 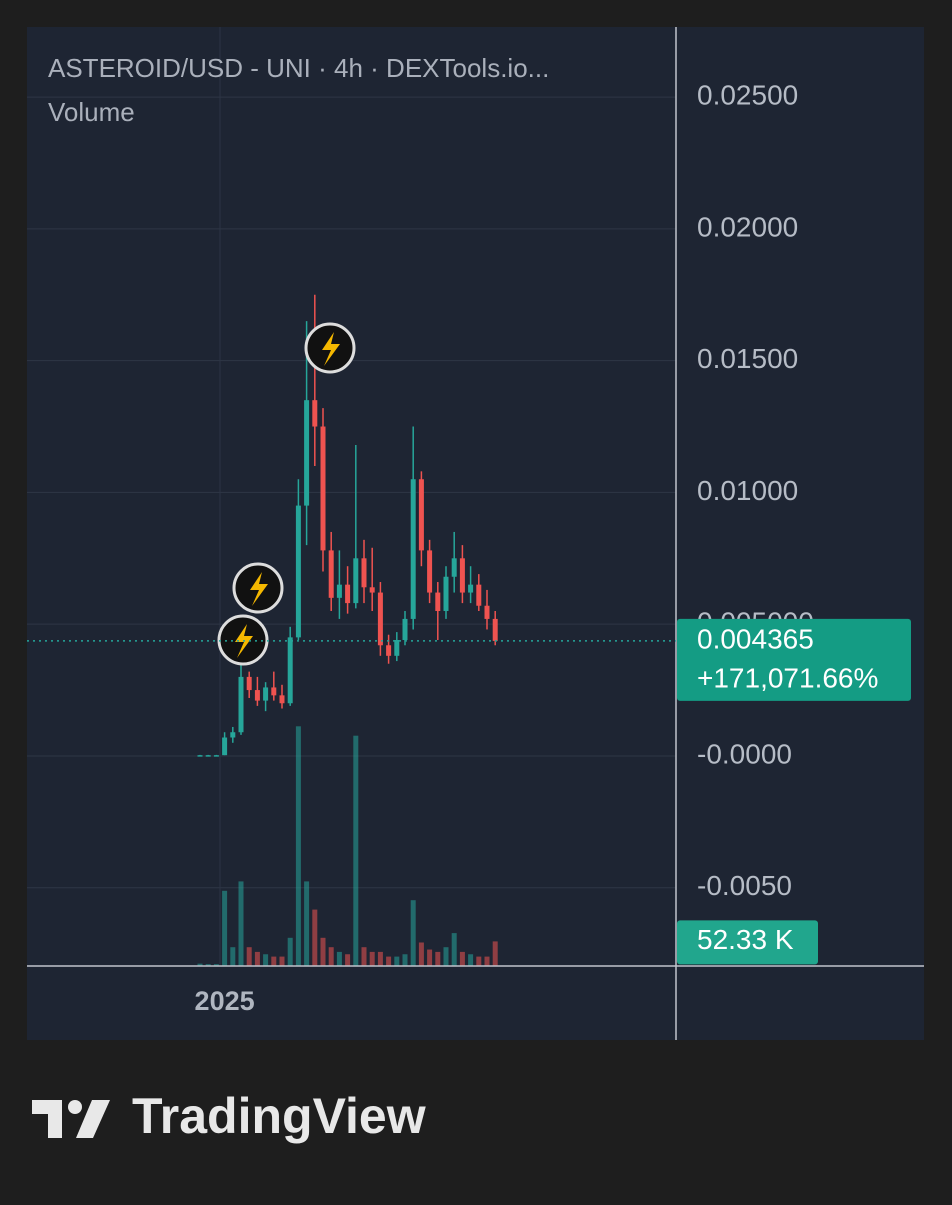 What do you see at coordinates (347, 846) in the screenshot?
I see `volume-bars` at bounding box center [347, 846].